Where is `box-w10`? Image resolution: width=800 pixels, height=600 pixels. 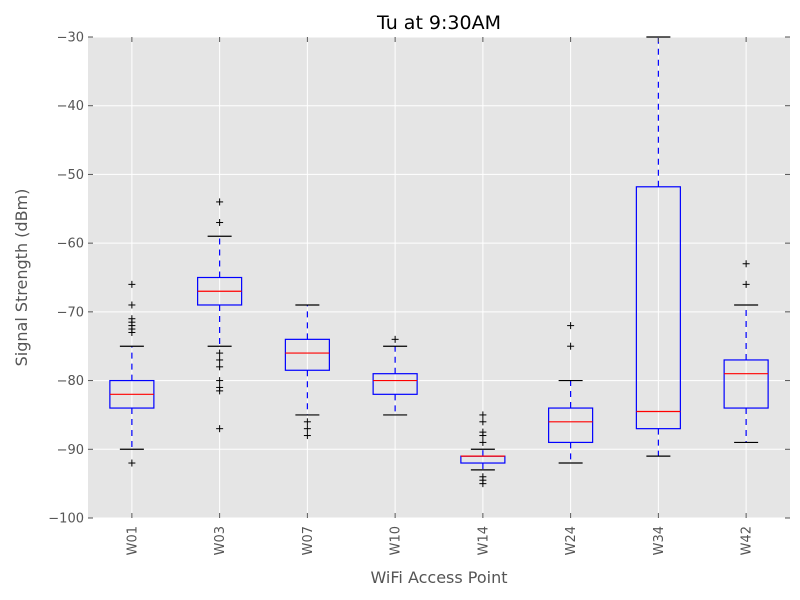 box-w10 is located at coordinates (395, 375).